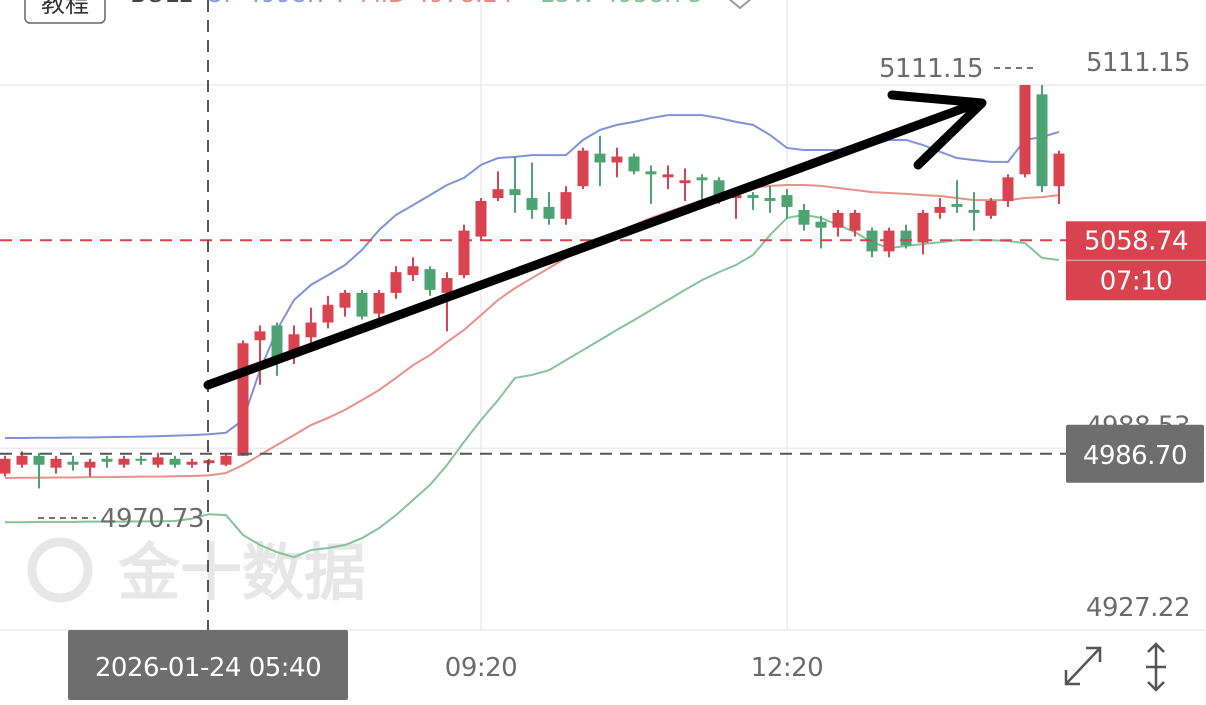 The image size is (1206, 705). What do you see at coordinates (1136, 281) in the screenshot?
I see `countdown-label: 07:10` at bounding box center [1136, 281].